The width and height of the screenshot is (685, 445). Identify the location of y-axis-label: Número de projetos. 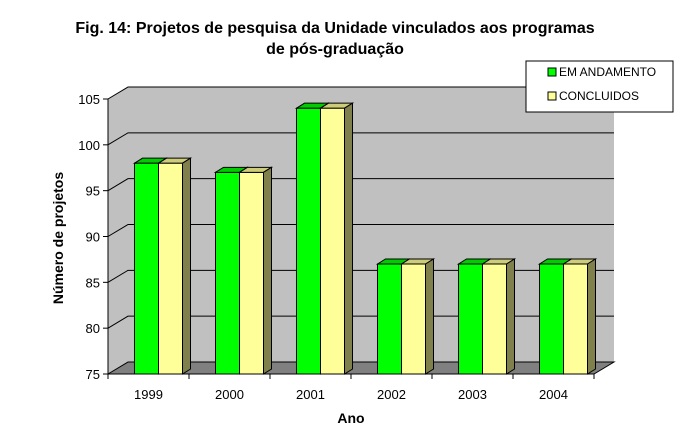
(58, 238).